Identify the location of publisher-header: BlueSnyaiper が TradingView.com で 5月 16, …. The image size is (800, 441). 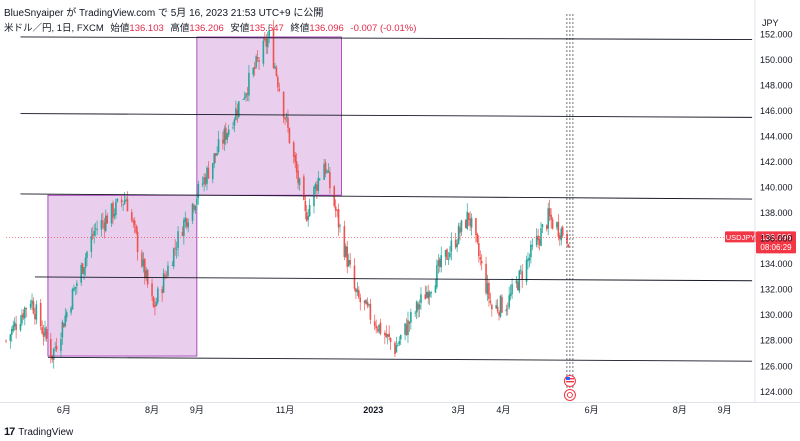
(164, 13).